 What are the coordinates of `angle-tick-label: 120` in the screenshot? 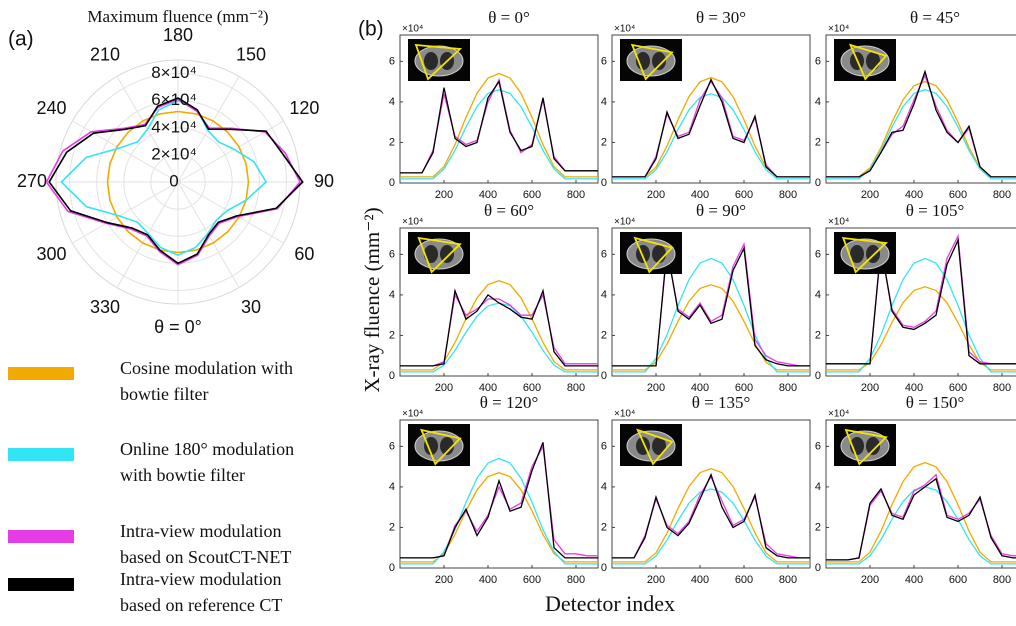 It's located at (304, 108).